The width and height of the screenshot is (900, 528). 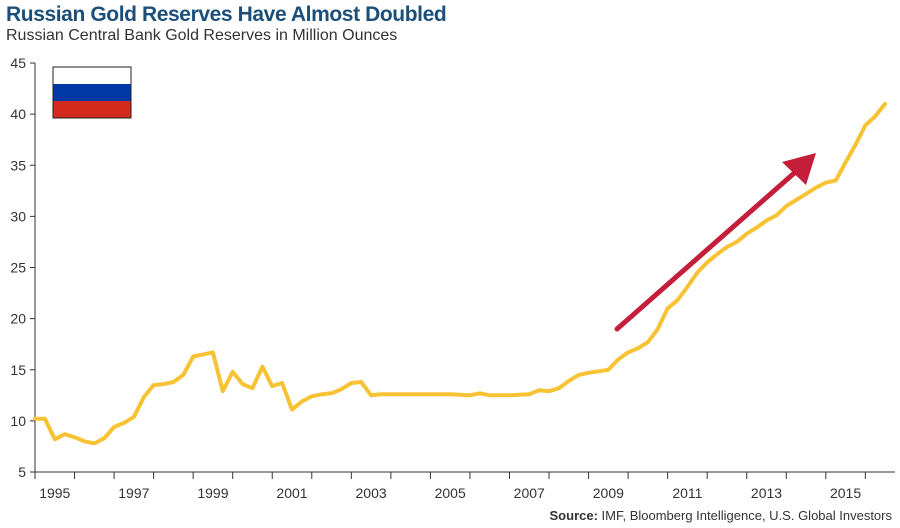 What do you see at coordinates (291, 493) in the screenshot?
I see `x-tick-label: 2001` at bounding box center [291, 493].